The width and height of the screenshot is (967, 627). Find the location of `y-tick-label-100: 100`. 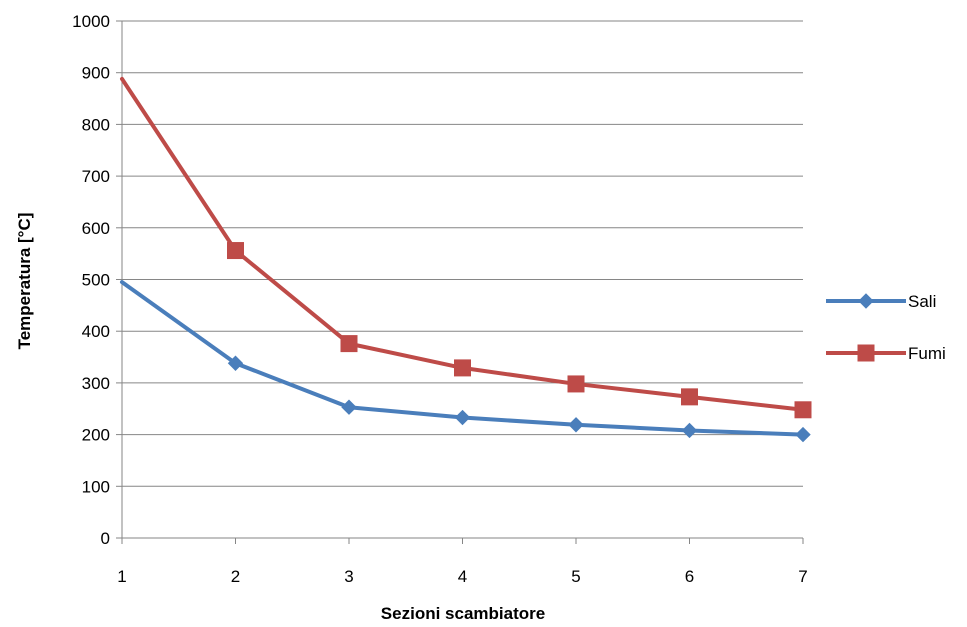

y-tick-label-100: 100 is located at coordinates (96, 486).